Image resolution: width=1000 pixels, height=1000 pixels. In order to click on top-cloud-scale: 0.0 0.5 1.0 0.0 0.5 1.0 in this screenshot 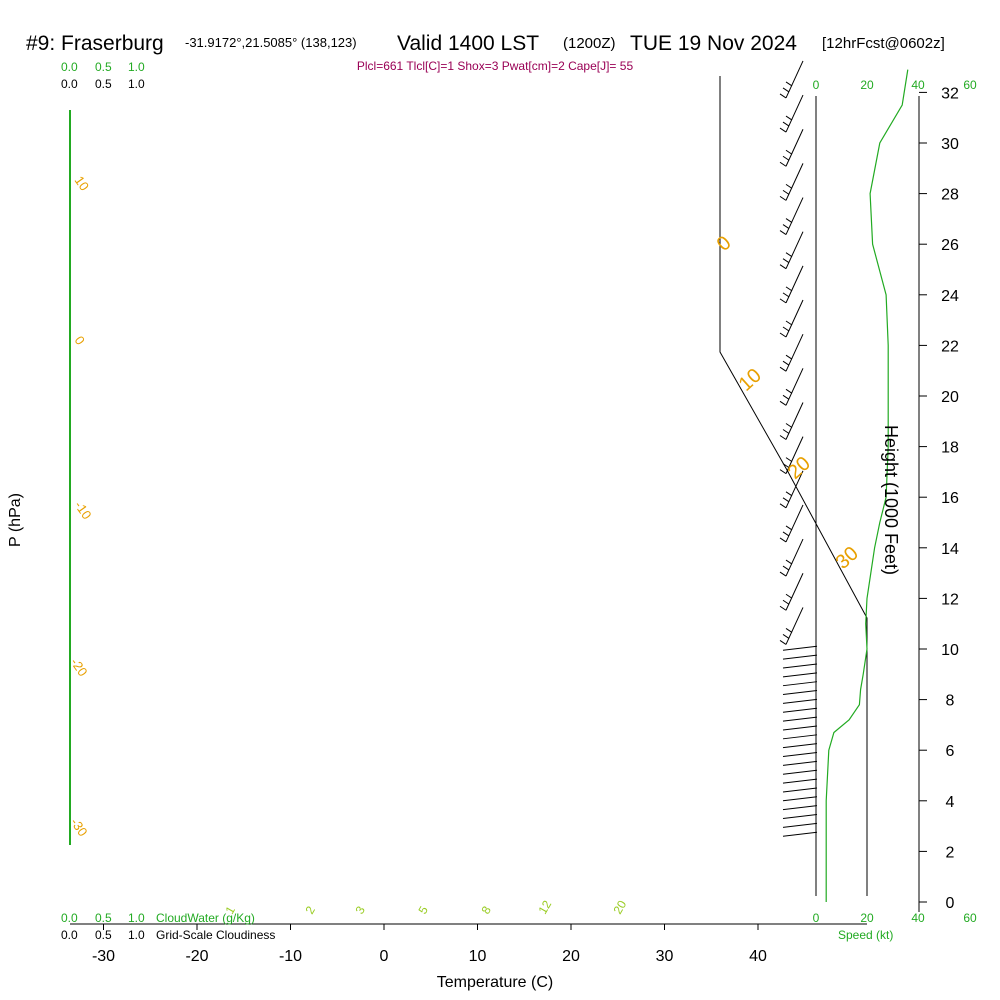, I will do `click(103, 75)`.